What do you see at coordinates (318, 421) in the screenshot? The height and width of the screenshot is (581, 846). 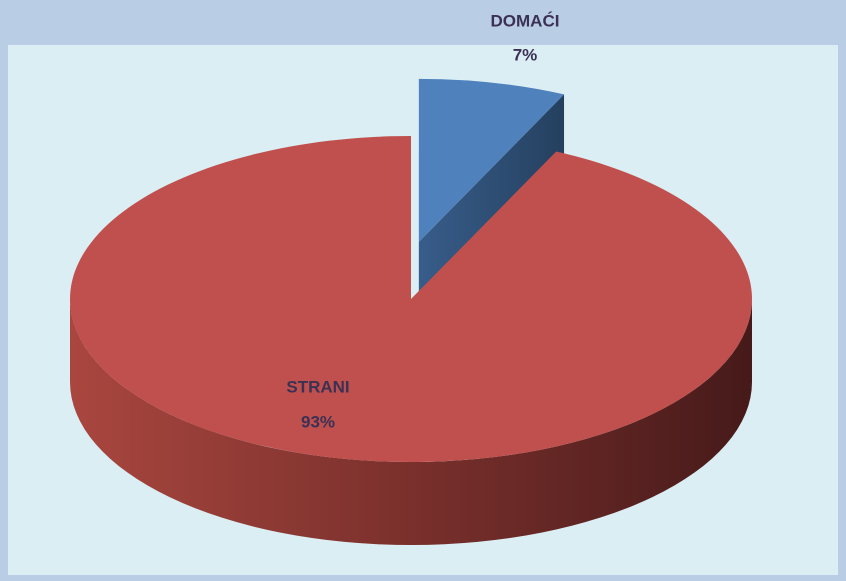 I see `slice-value-label: 93%` at bounding box center [318, 421].